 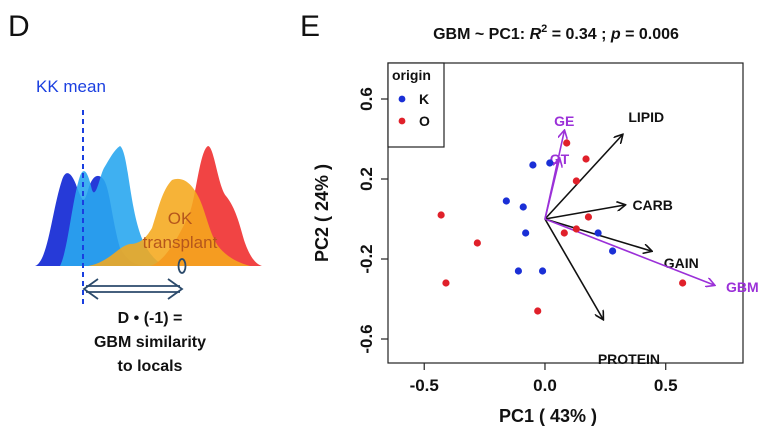 What do you see at coordinates (71, 86) in the screenshot?
I see `kk-mean-label: KK mean` at bounding box center [71, 86].